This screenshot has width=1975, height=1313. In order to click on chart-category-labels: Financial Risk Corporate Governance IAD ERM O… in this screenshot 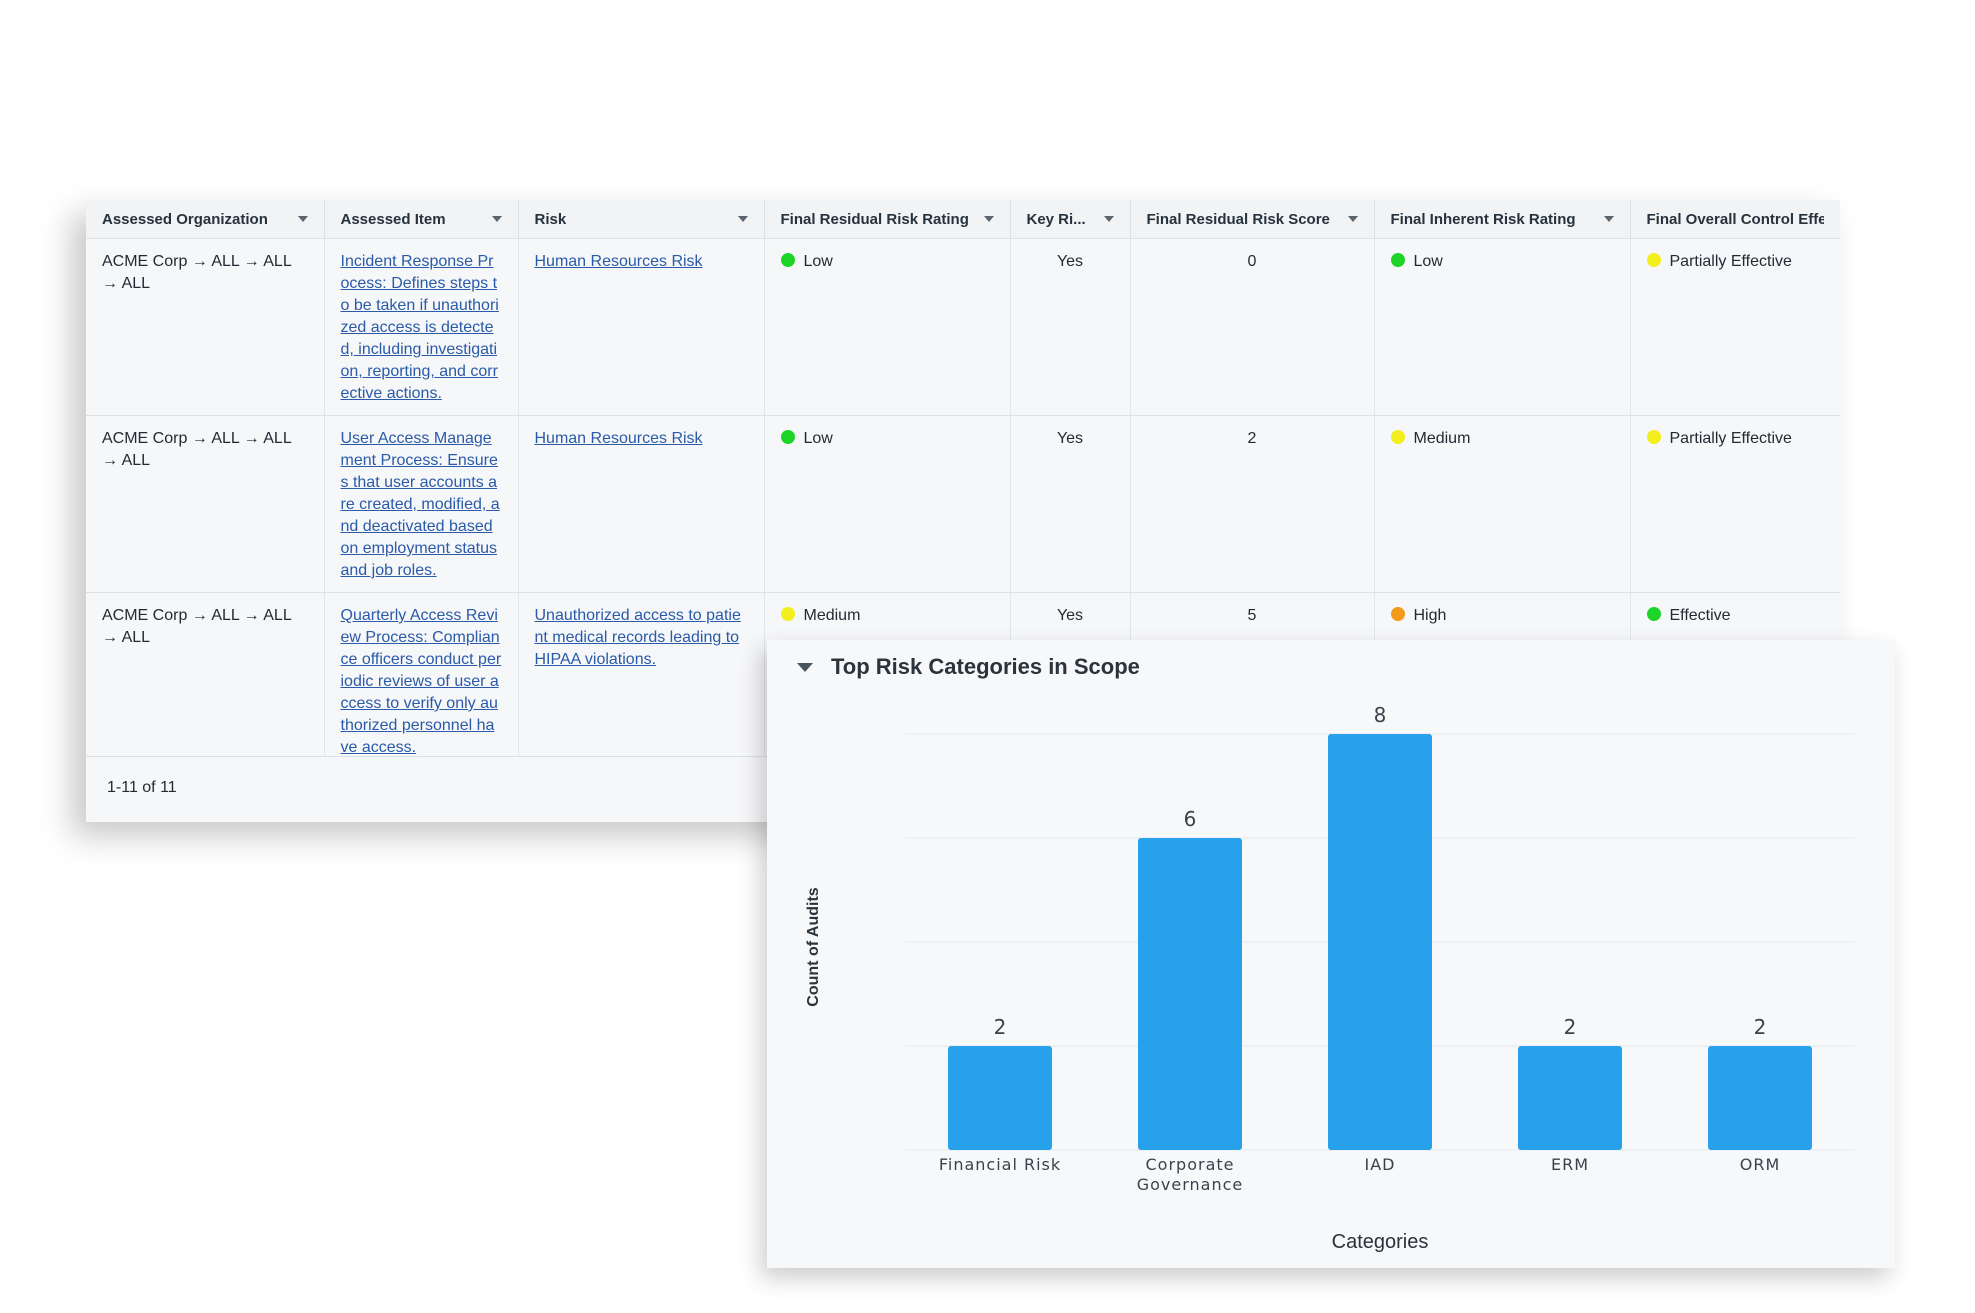, I will do `click(1360, 1174)`.